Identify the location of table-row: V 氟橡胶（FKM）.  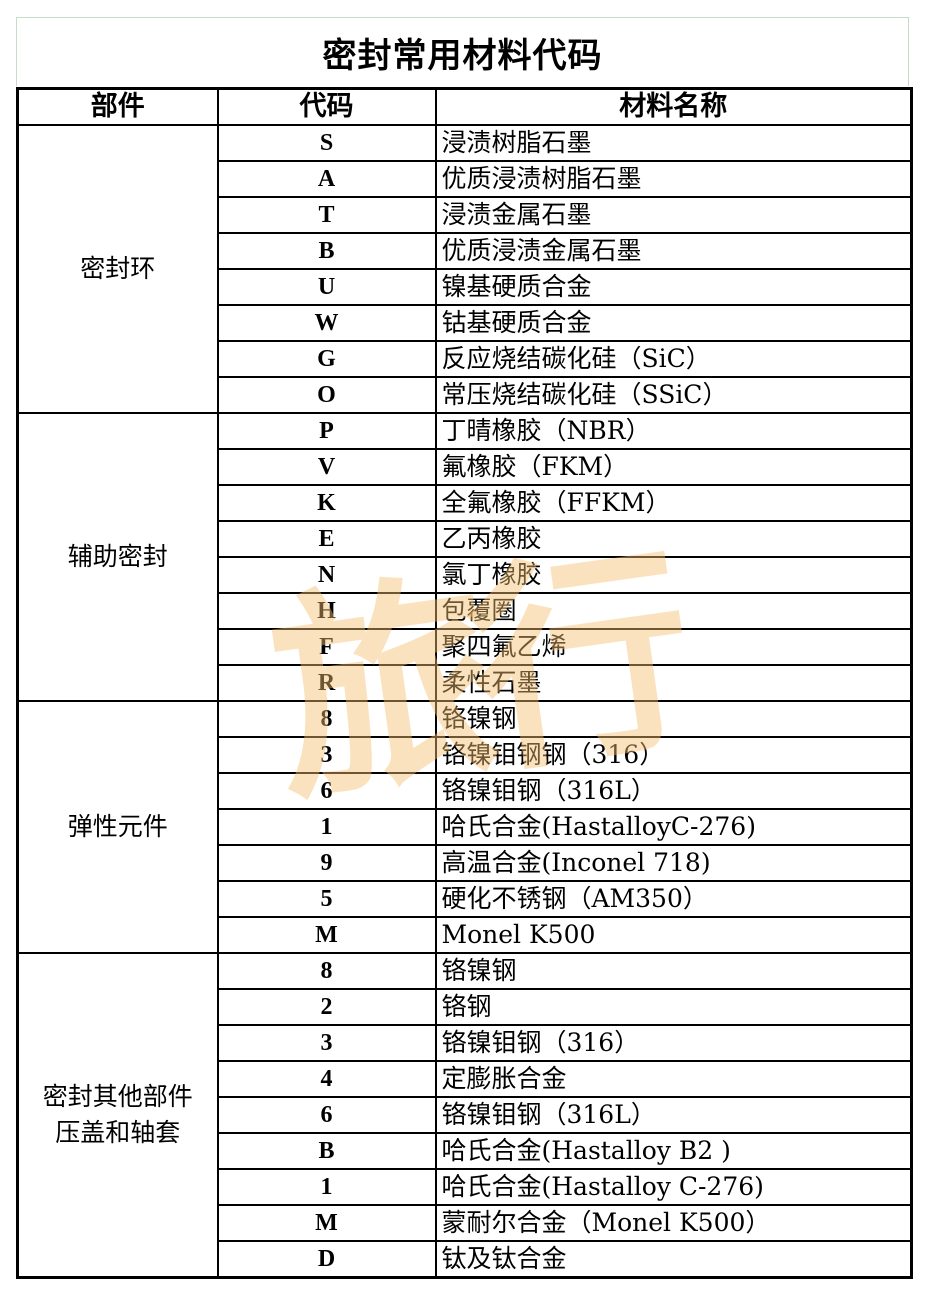
(465, 467).